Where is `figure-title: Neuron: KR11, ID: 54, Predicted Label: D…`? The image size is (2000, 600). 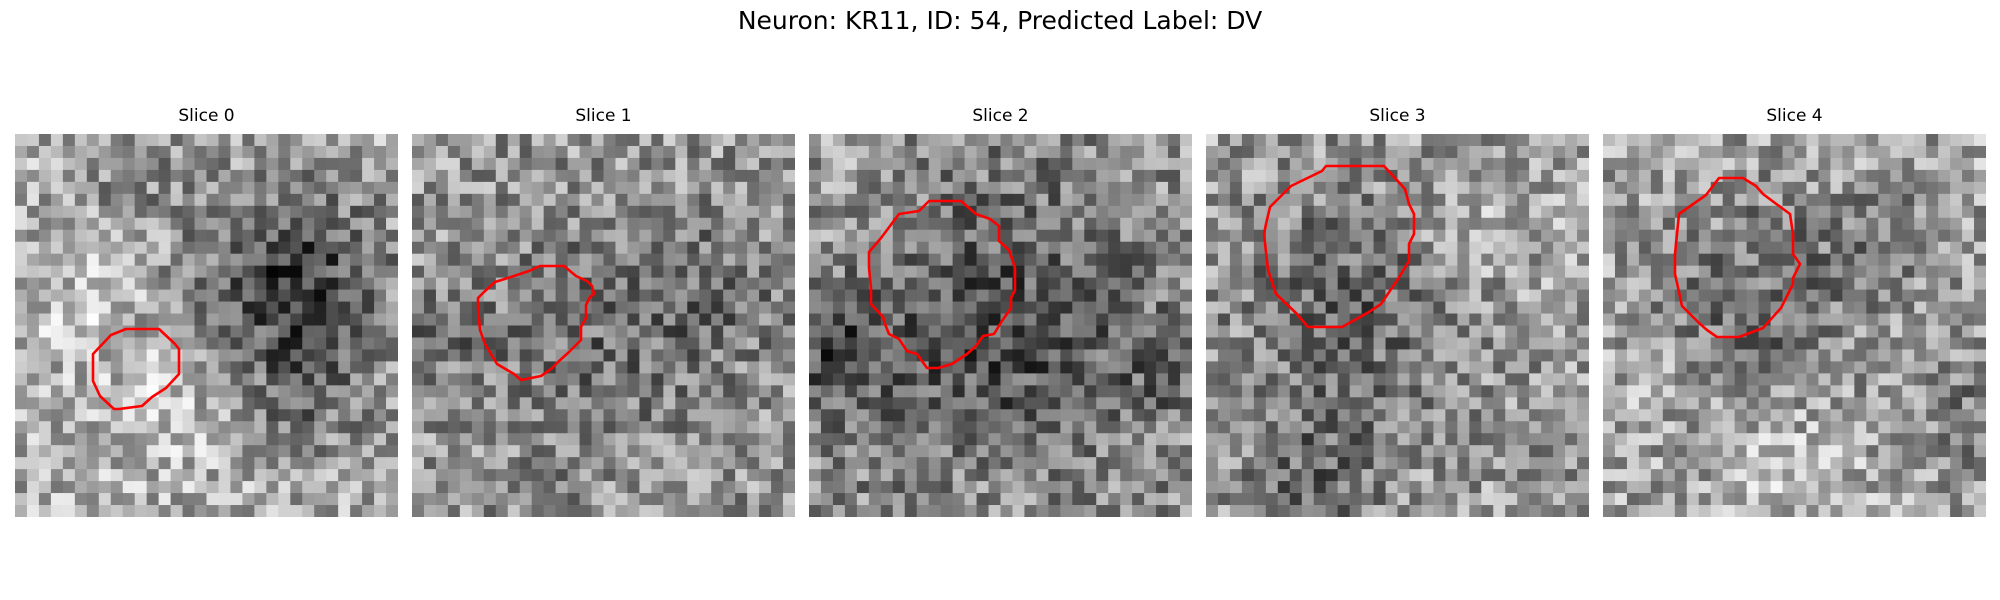 figure-title: Neuron: KR11, ID: 54, Predicted Label: D… is located at coordinates (1000, 20).